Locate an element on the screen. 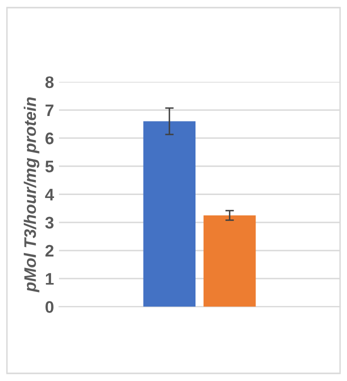 The height and width of the screenshot is (381, 347). y-tick-label: 1 is located at coordinates (50, 279).